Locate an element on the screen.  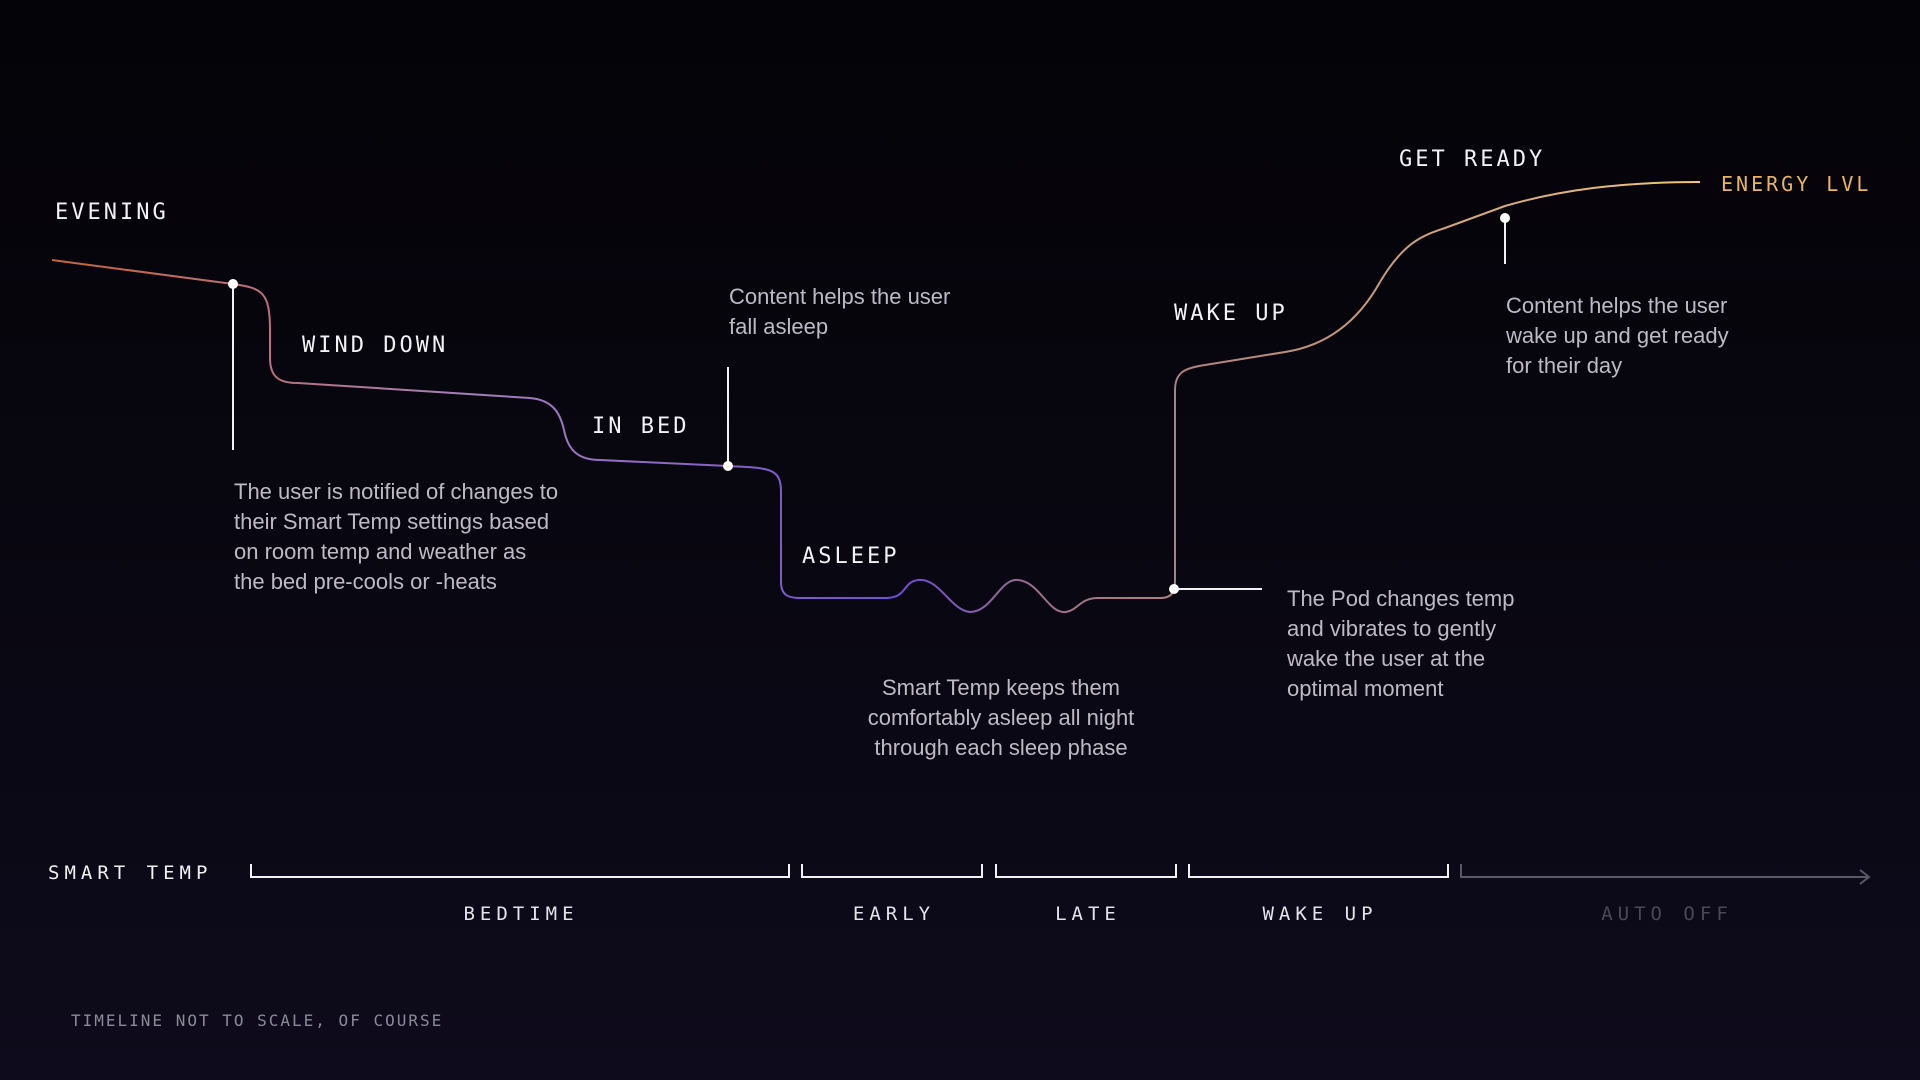
stage-label-in-bed: IN BED is located at coordinates (641, 426).